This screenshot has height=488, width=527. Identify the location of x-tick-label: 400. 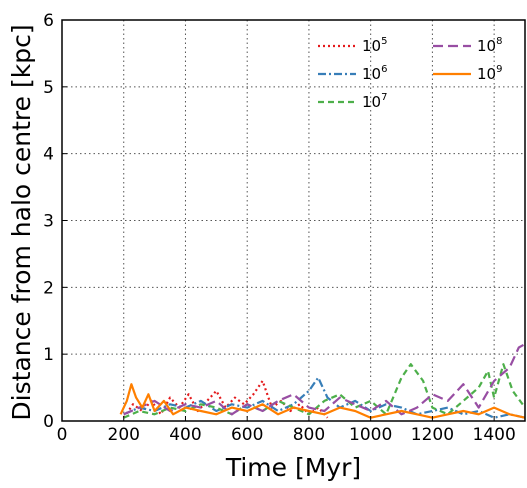
(185, 435).